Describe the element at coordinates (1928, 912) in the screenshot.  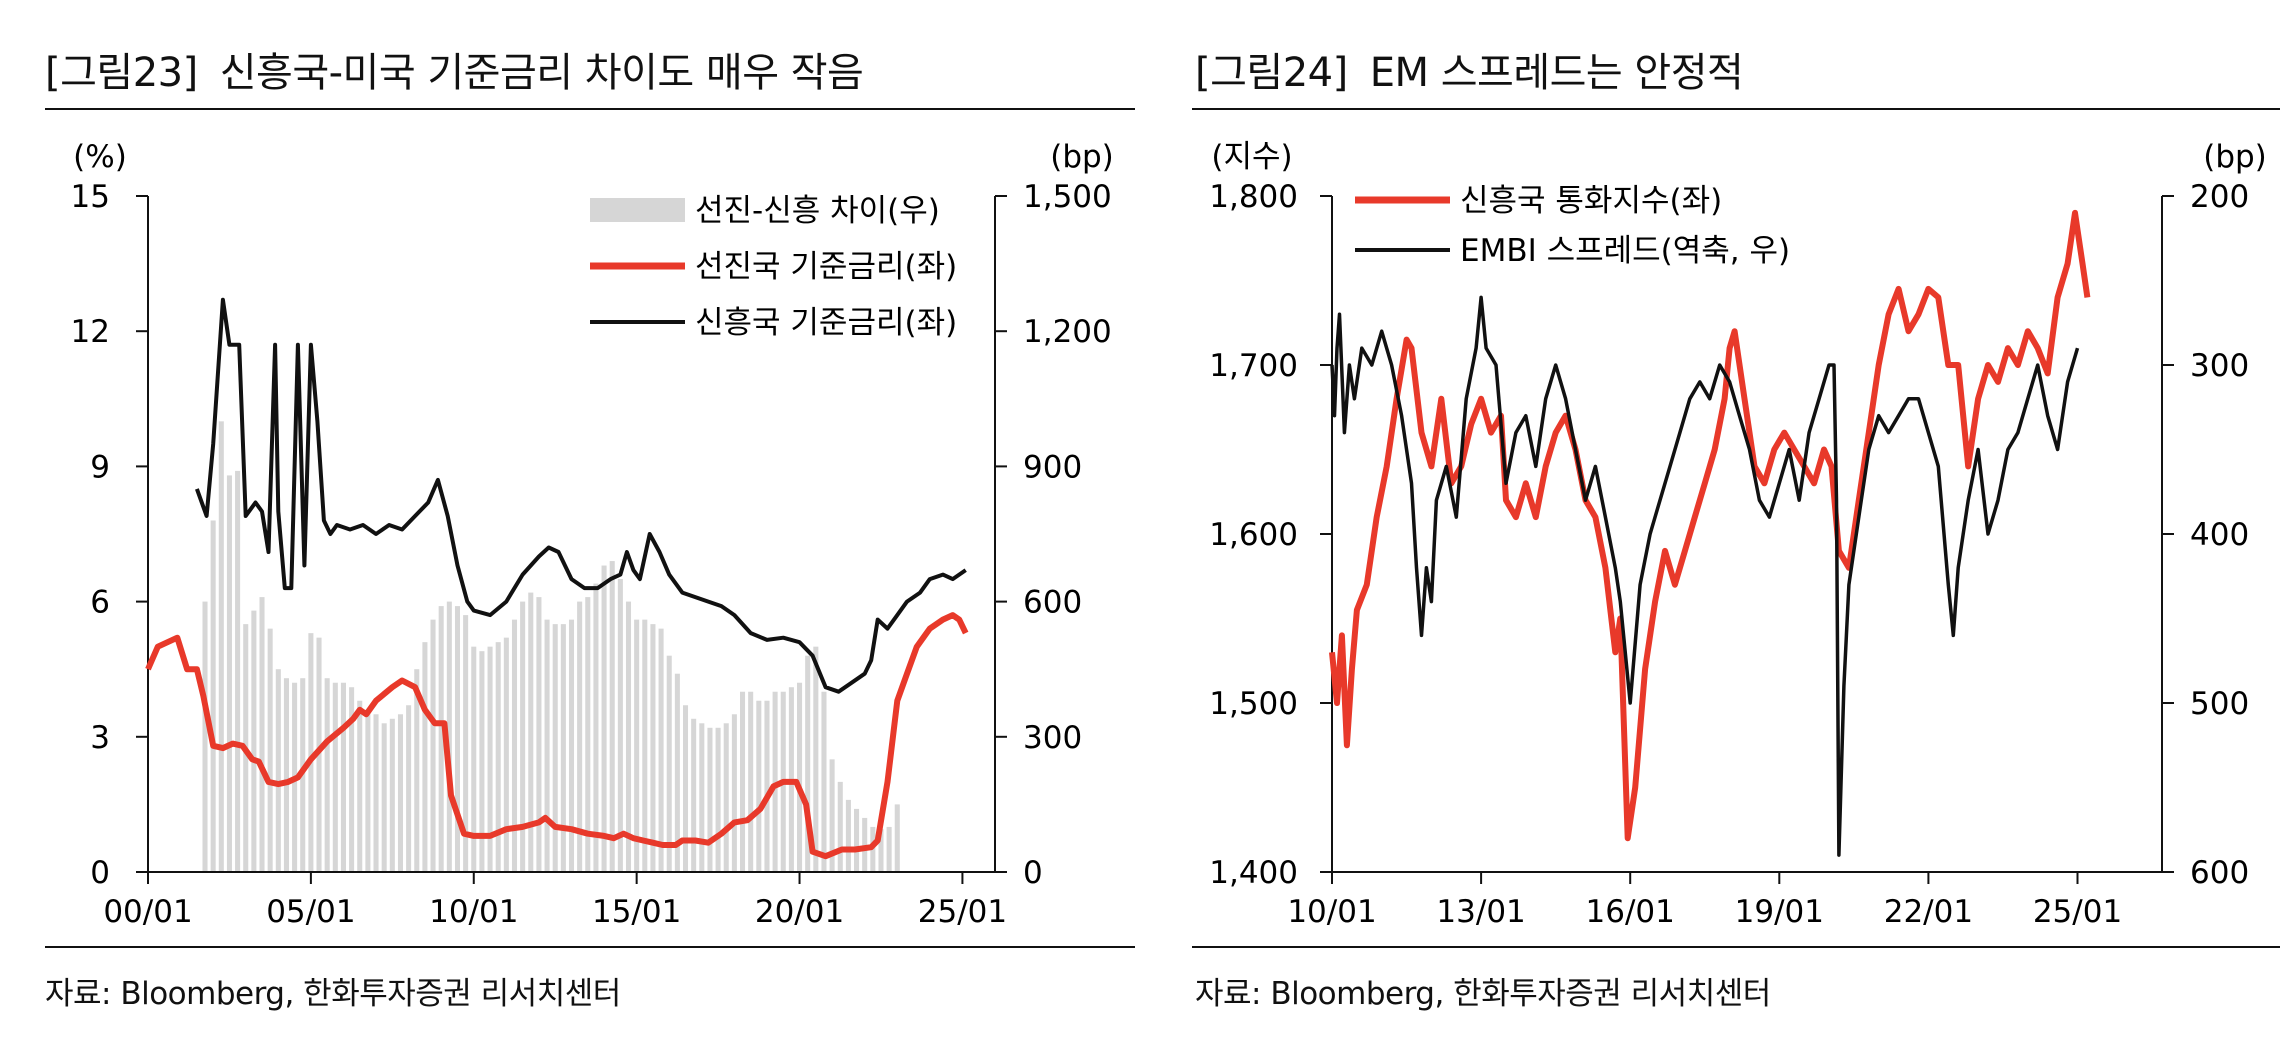
I see `x-tick-label: 22/01` at that location.